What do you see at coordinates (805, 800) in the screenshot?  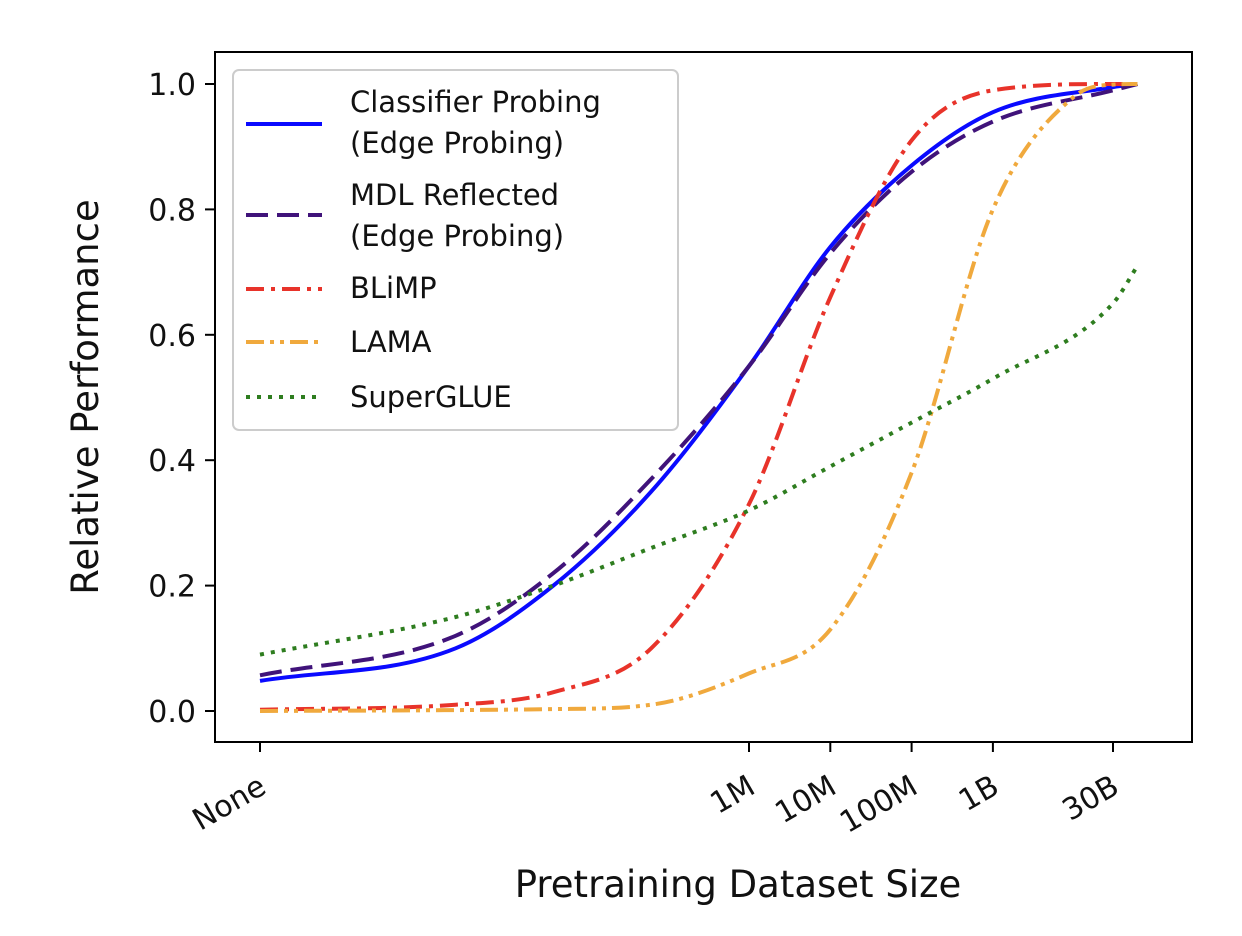 I see `x-tick-label: 10M` at bounding box center [805, 800].